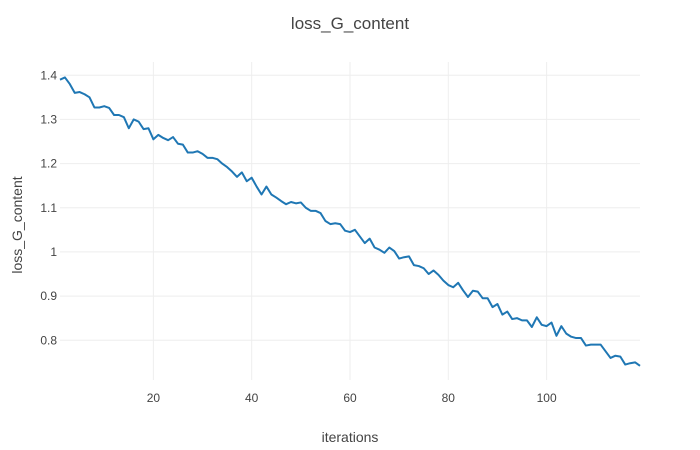  I want to click on y-tick-label: 1.1, so click(48, 208).